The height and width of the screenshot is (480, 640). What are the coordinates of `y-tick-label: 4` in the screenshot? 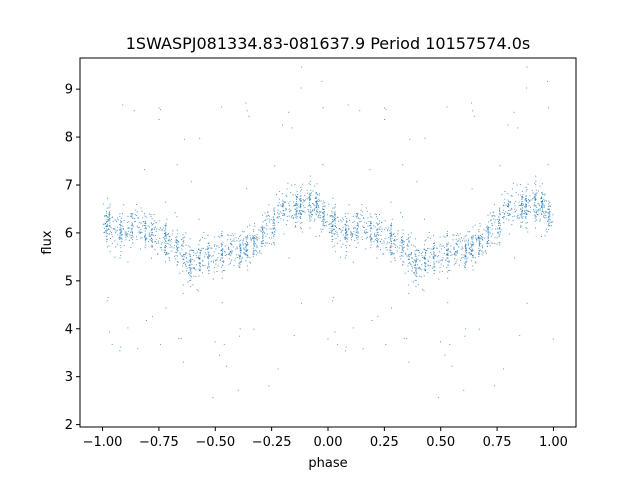 It's located at (69, 329).